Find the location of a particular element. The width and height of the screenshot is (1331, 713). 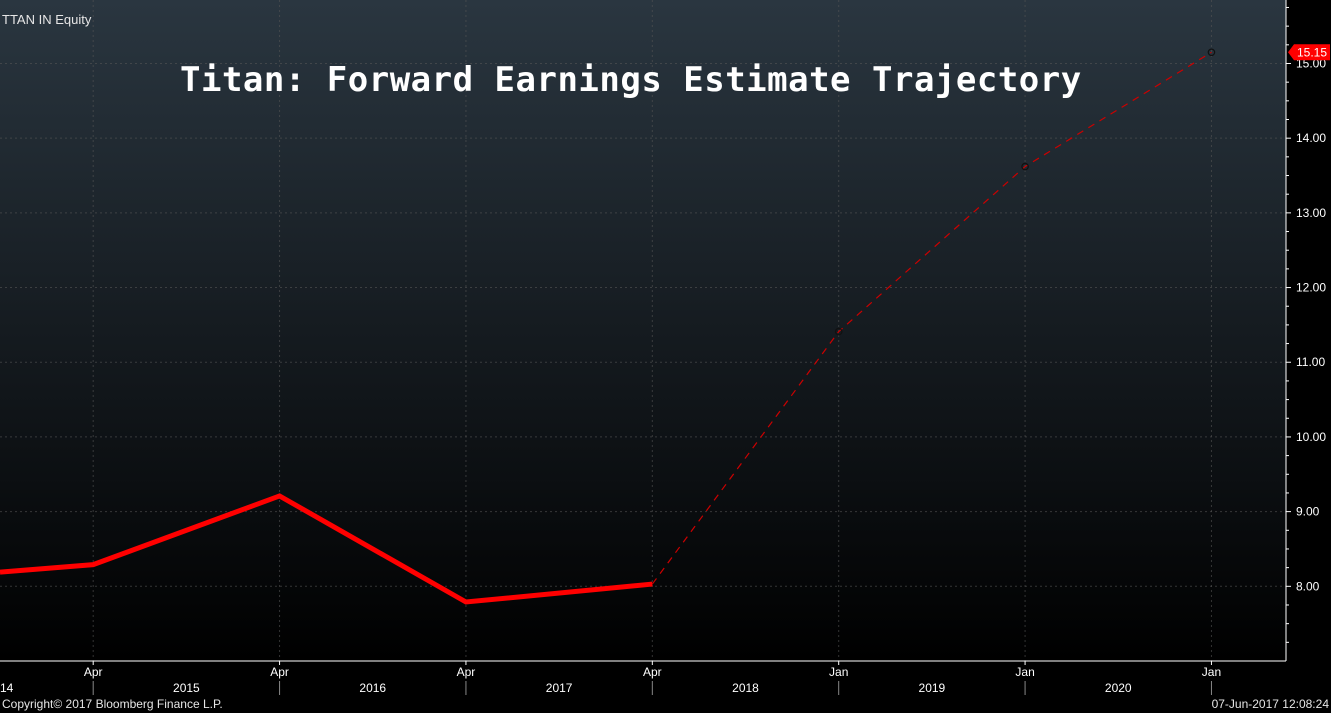

year-label: 2019 is located at coordinates (932, 688).